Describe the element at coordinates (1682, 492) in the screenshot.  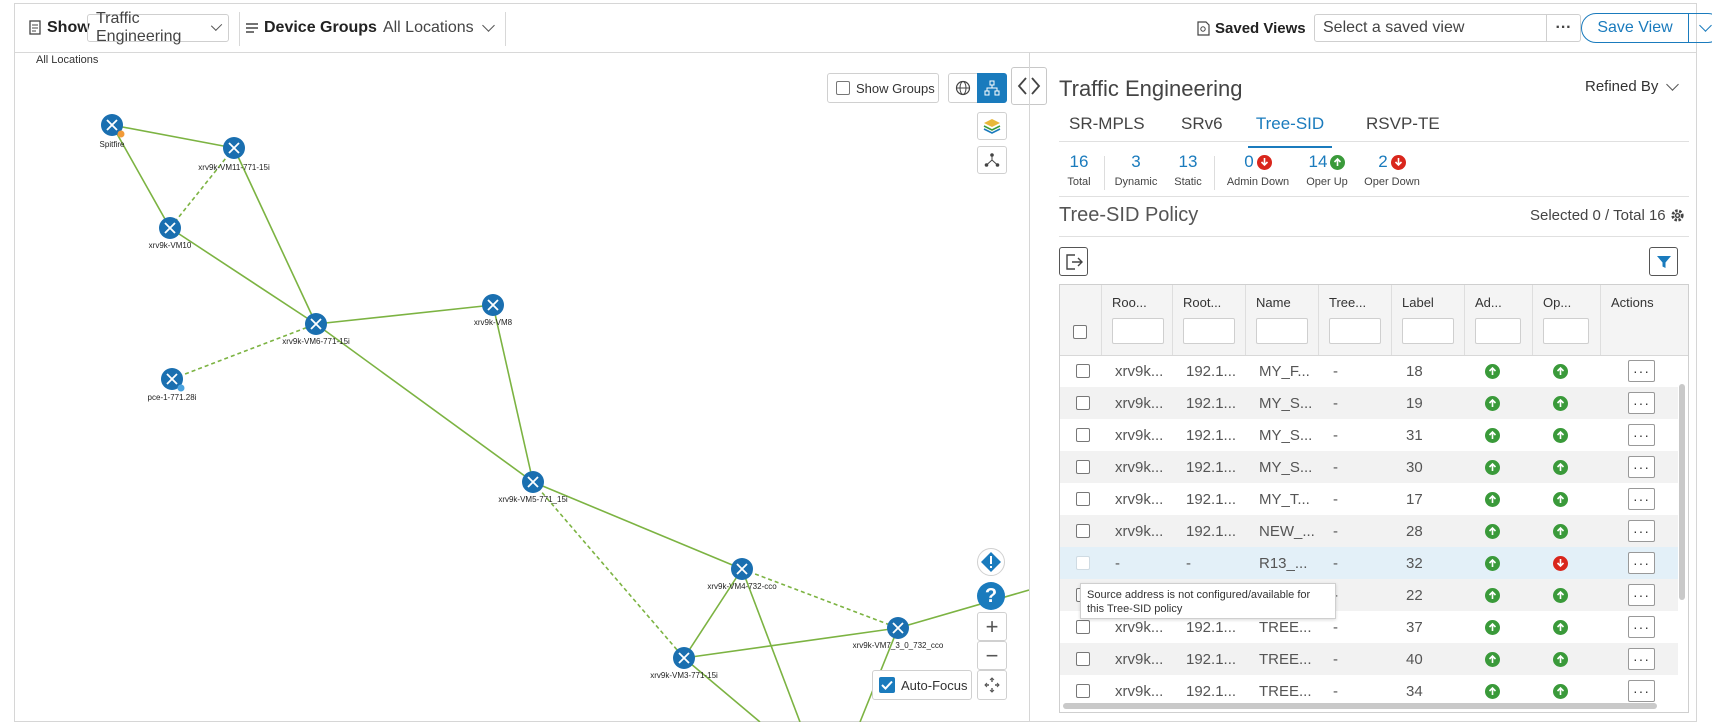
I see `table-vertical-scrollbar` at that location.